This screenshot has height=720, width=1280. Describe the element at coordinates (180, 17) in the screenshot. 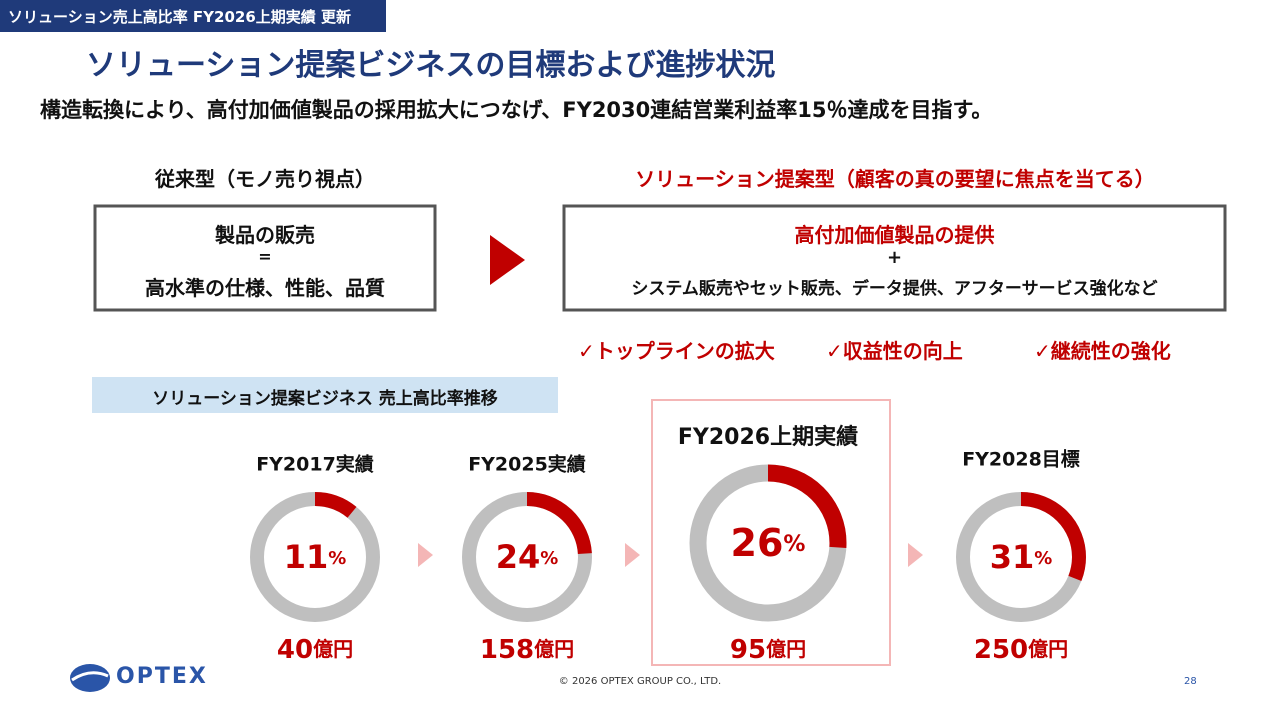

I see `tag: ソリューション売上高比率 FY2026上期実績 更新` at that location.